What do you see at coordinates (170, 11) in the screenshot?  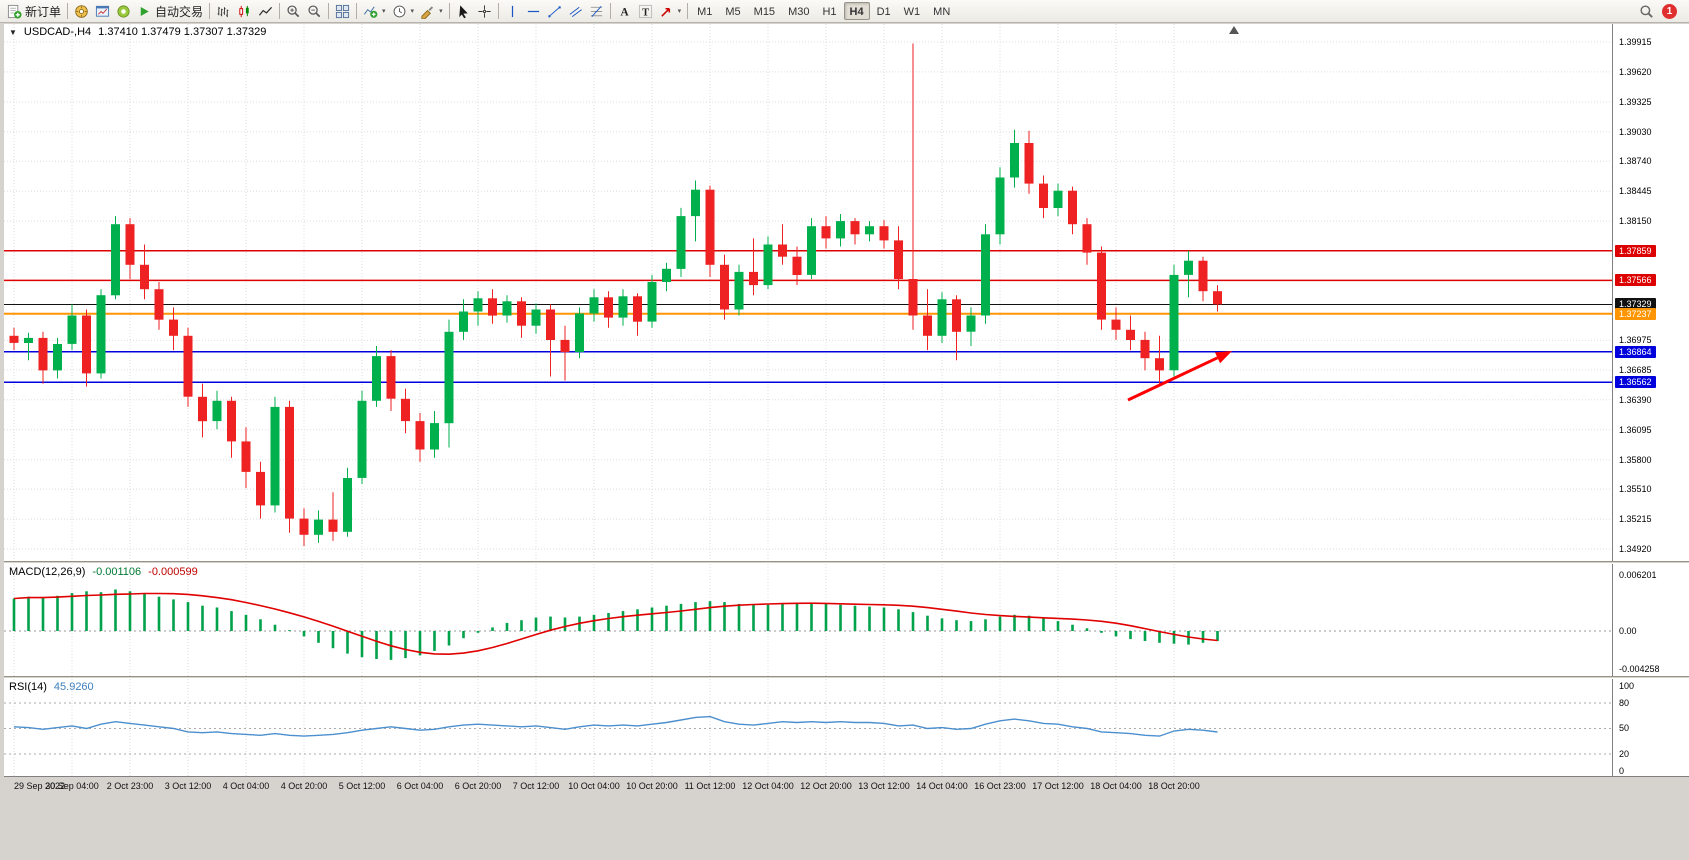 I see `auto-trading-button: 自动交易` at bounding box center [170, 11].